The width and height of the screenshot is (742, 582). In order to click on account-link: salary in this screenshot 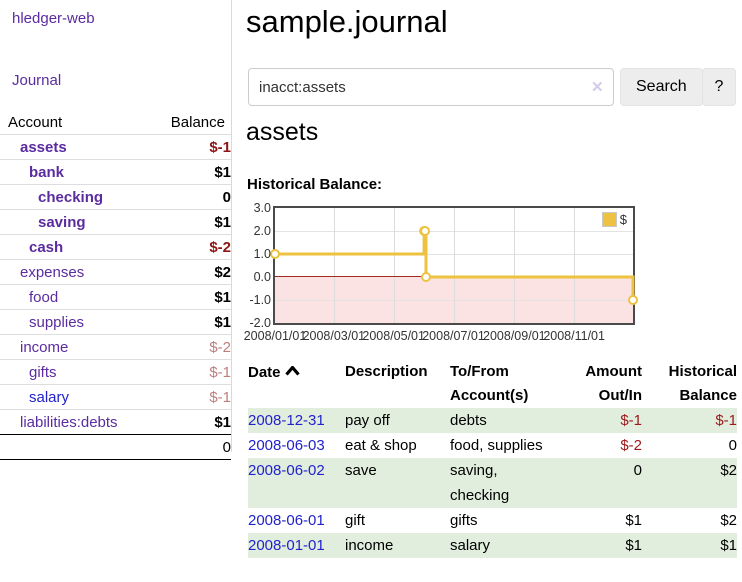, I will do `click(49, 397)`.